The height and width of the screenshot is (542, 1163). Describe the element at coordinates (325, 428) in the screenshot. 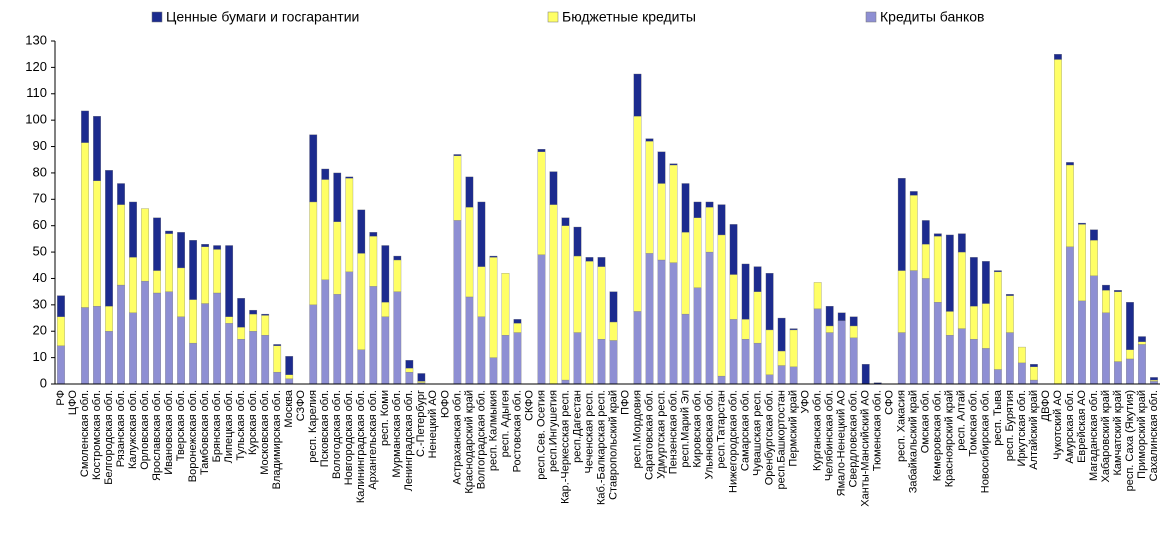

I see `x-tick-label: Псковская обл.` at that location.